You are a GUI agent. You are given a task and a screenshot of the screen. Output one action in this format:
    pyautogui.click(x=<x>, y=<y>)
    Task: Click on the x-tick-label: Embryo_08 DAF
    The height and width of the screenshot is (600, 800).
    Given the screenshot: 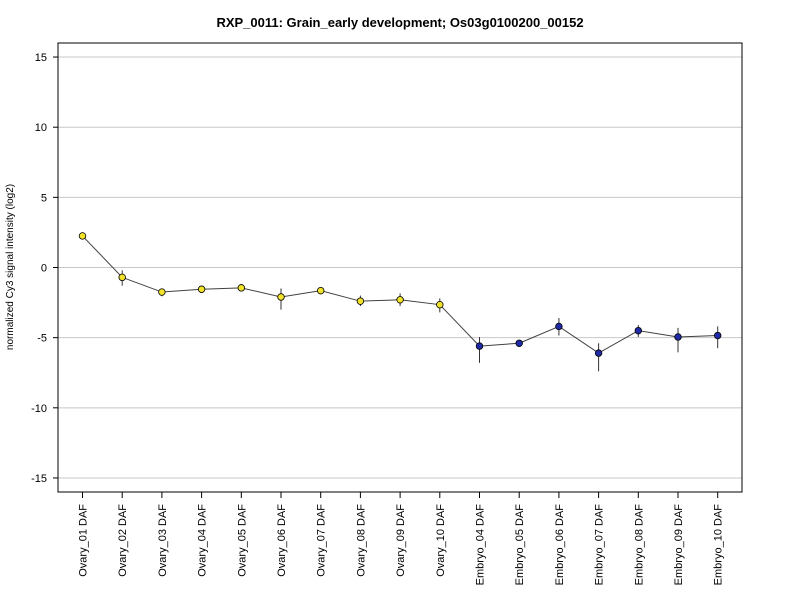 What is the action you would take?
    pyautogui.click(x=639, y=545)
    